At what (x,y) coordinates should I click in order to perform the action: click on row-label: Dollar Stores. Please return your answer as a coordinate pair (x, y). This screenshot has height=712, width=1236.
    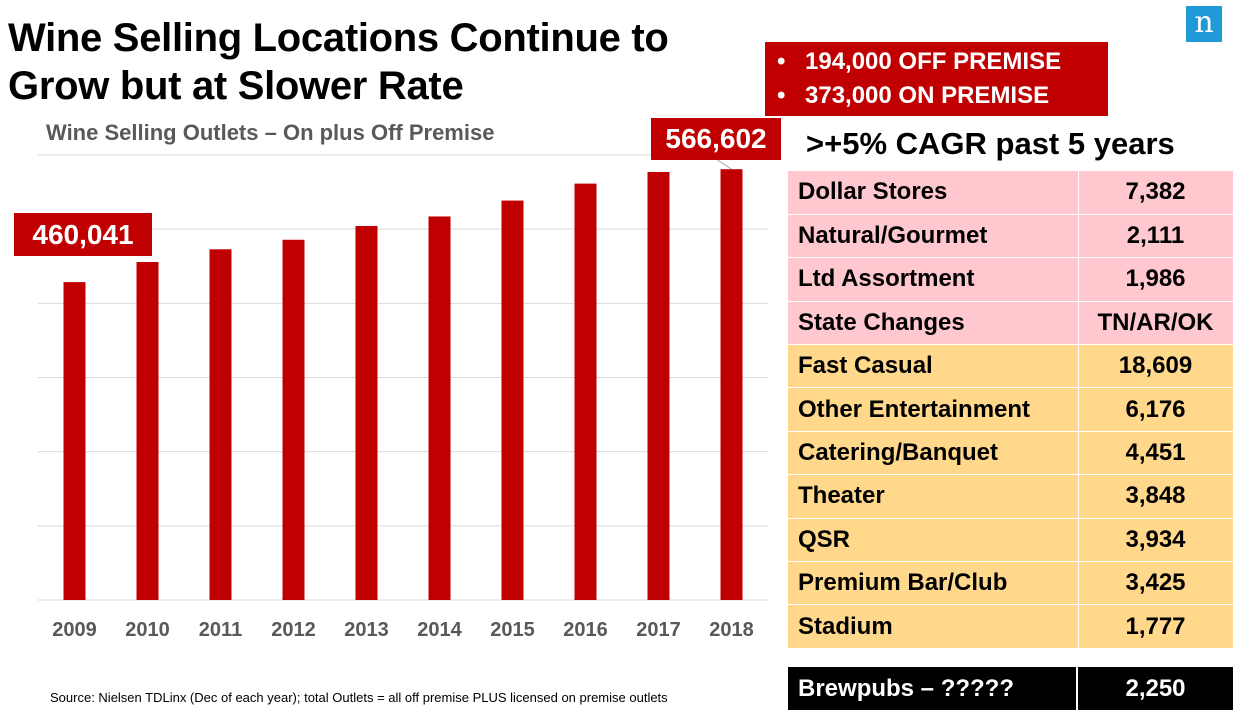
    Looking at the image, I should click on (933, 193).